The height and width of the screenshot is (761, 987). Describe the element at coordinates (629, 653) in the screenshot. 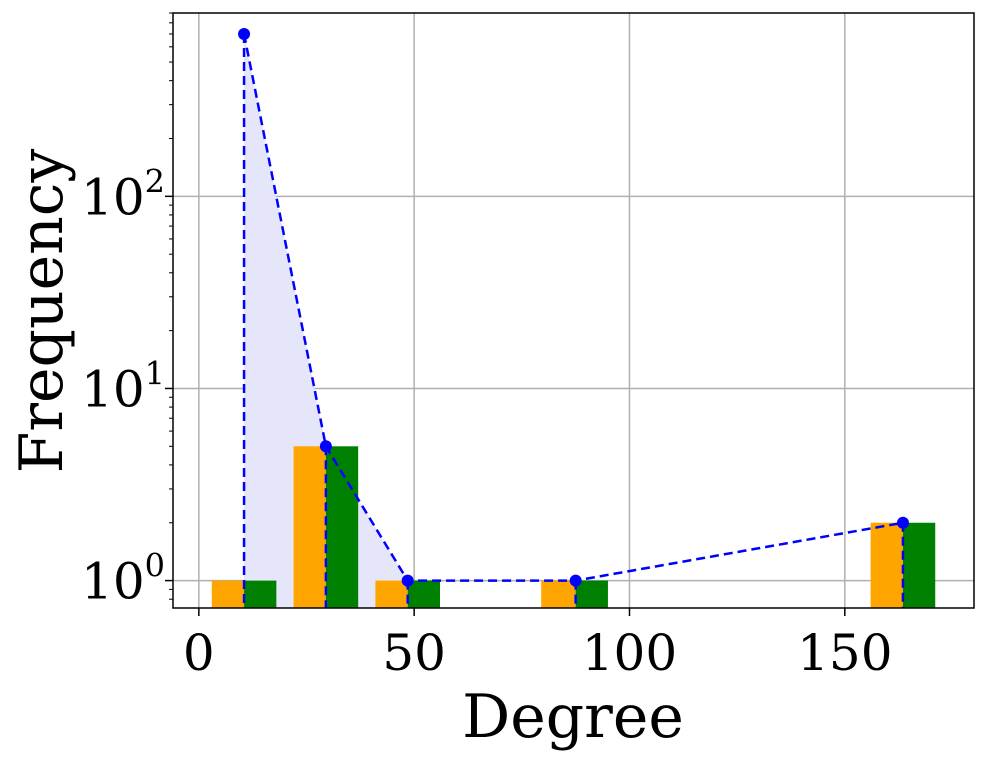

I see `x-tick-label: 100` at that location.